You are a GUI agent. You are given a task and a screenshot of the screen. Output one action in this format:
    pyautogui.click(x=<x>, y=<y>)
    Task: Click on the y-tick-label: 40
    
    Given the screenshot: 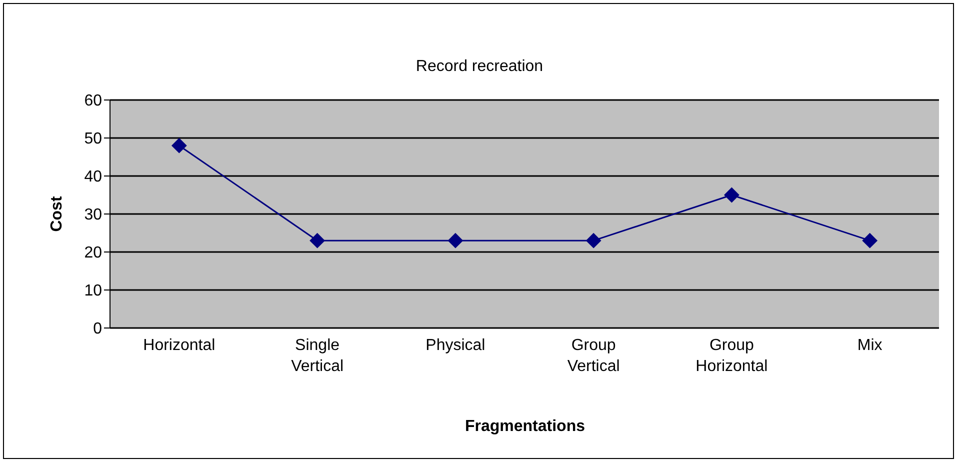 What is the action you would take?
    pyautogui.click(x=93, y=177)
    